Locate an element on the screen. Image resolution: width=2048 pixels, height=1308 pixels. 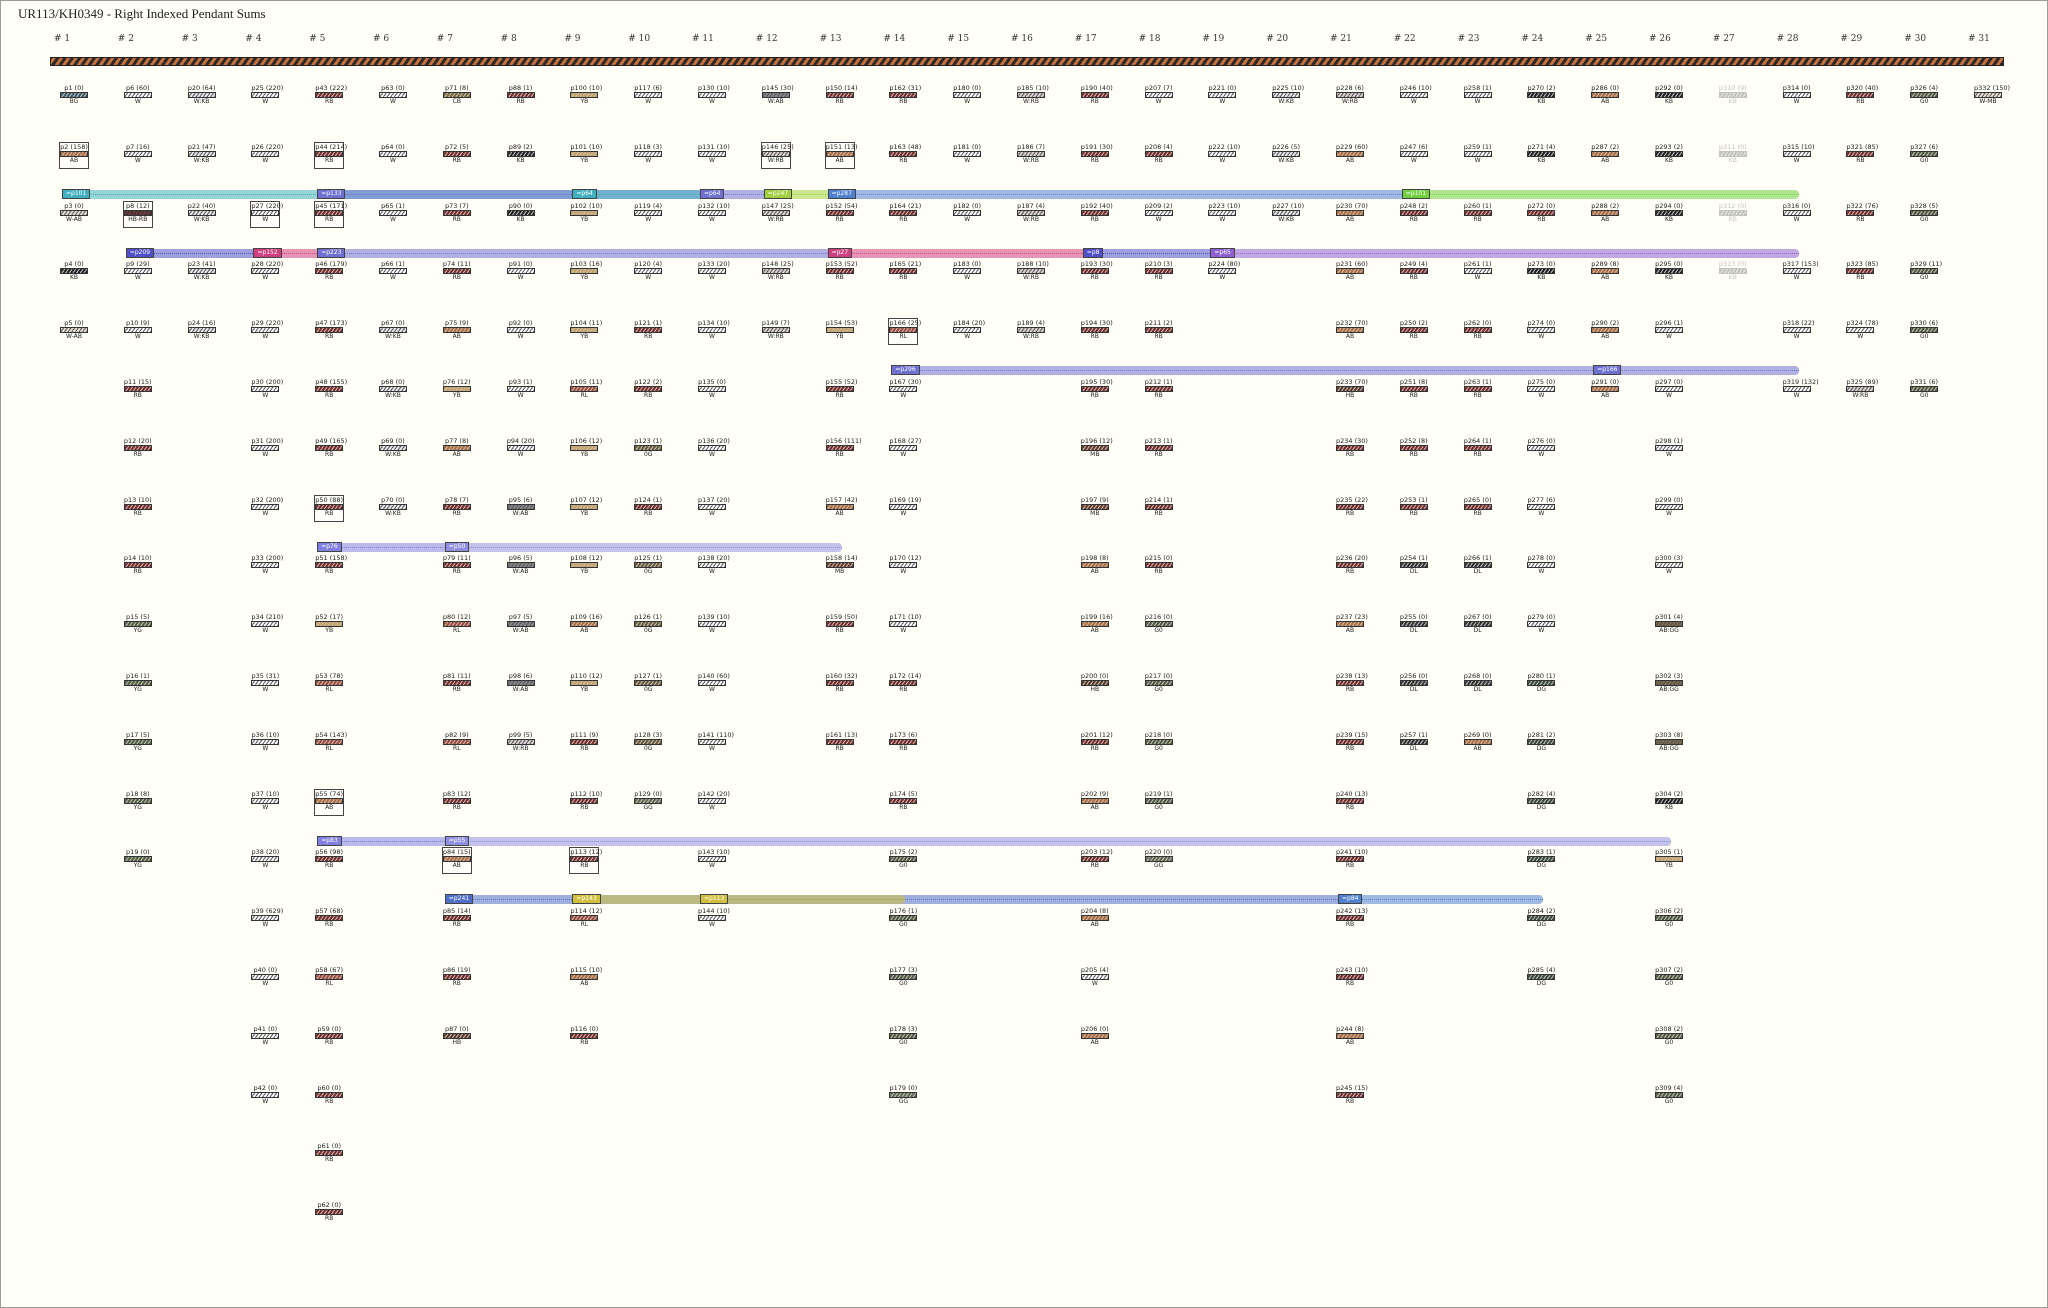
pendant: p113 (12) RB is located at coordinates (586, 859).